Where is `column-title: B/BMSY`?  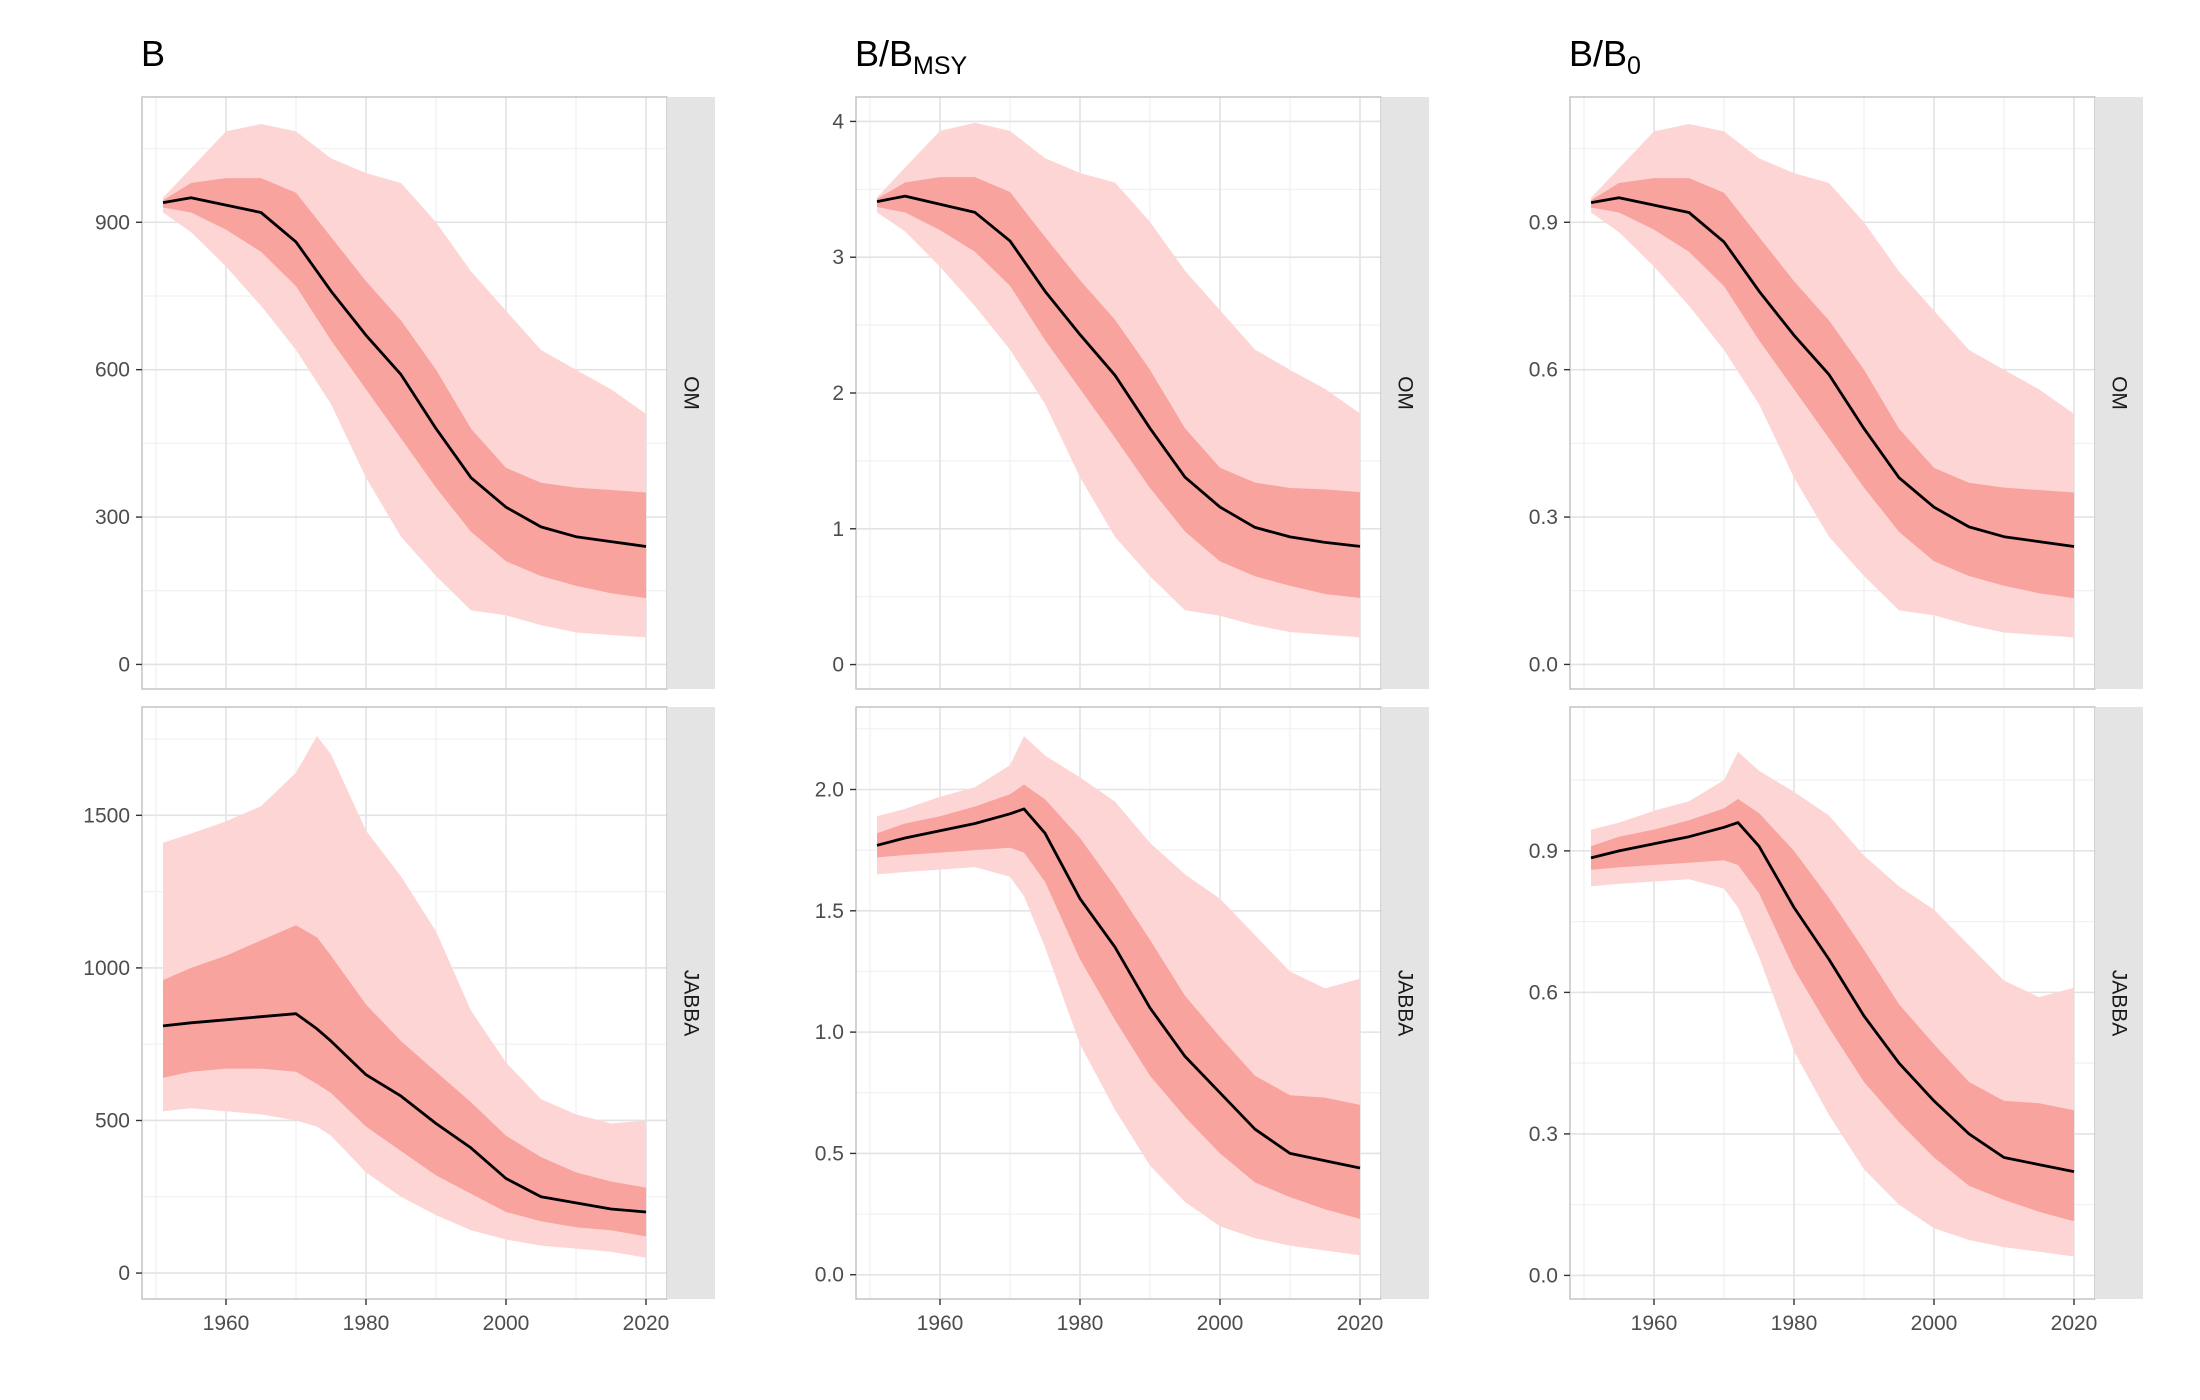
column-title: B/BMSY is located at coordinates (911, 56).